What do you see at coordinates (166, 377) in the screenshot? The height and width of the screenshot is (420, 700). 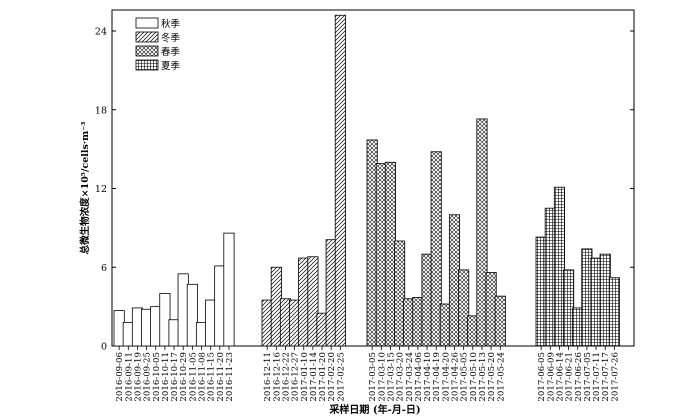 I see `x-tick-label: 2016-10-11` at bounding box center [166, 377].